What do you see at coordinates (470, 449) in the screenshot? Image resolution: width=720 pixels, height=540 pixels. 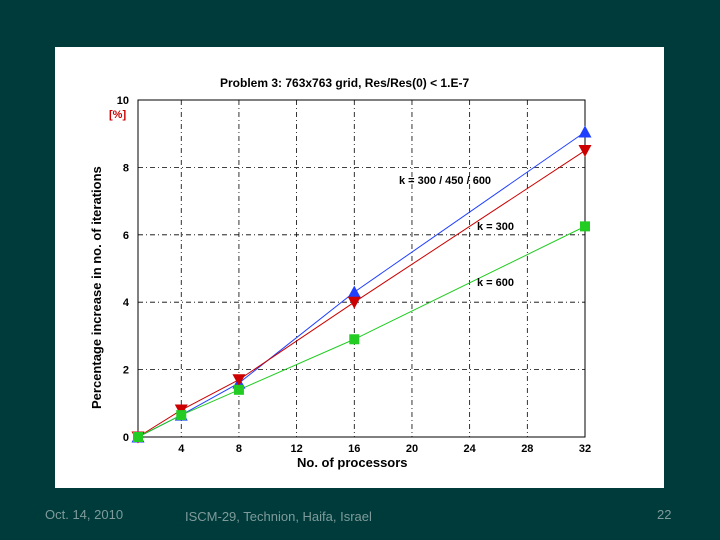 I see `x-tick-label: 24` at bounding box center [470, 449].